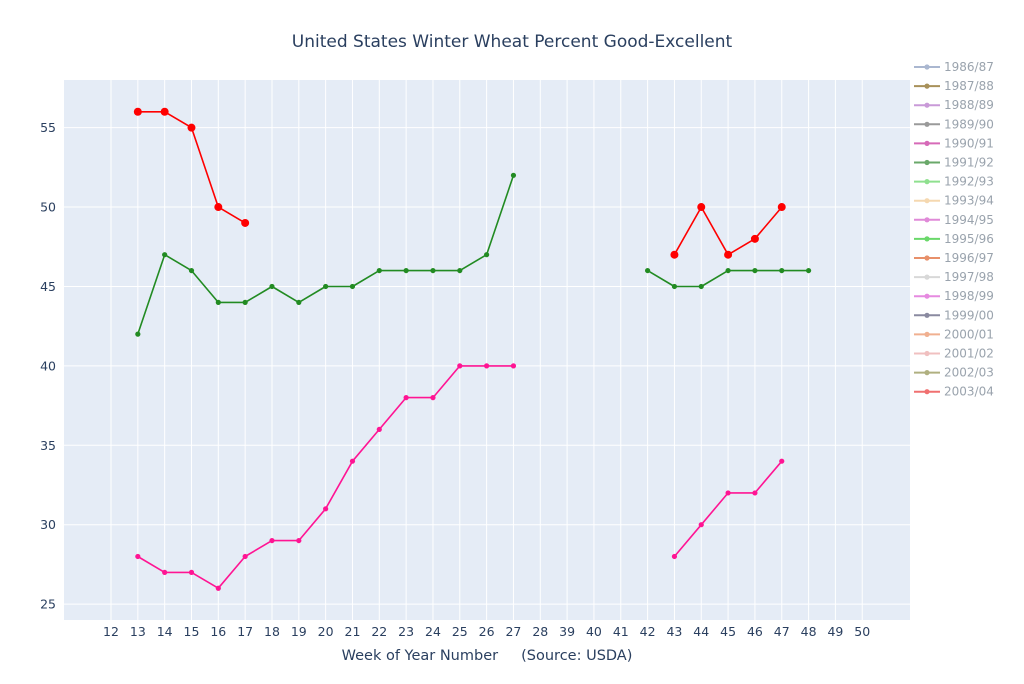  What do you see at coordinates (48, 524) in the screenshot?
I see `y-tick-label: 30` at bounding box center [48, 524].